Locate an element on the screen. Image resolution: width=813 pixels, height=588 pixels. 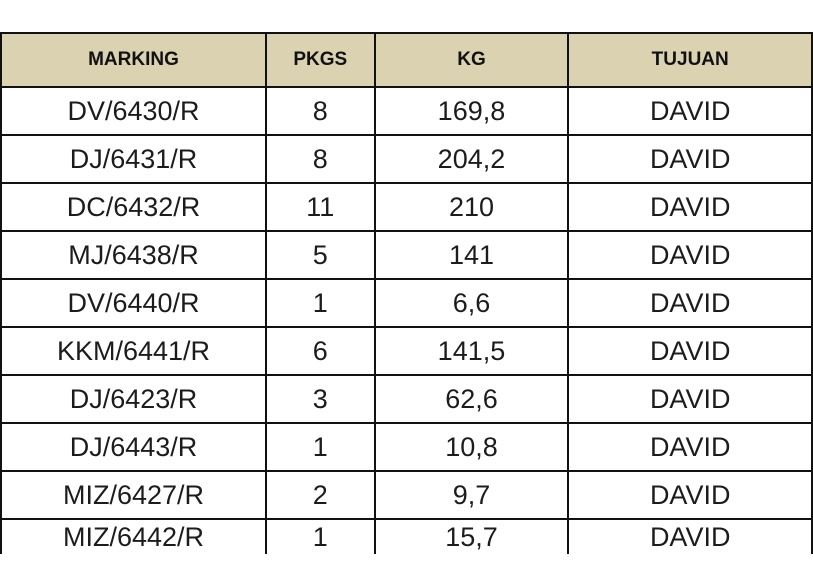
kg-cell: 204,2 is located at coordinates (471, 159).